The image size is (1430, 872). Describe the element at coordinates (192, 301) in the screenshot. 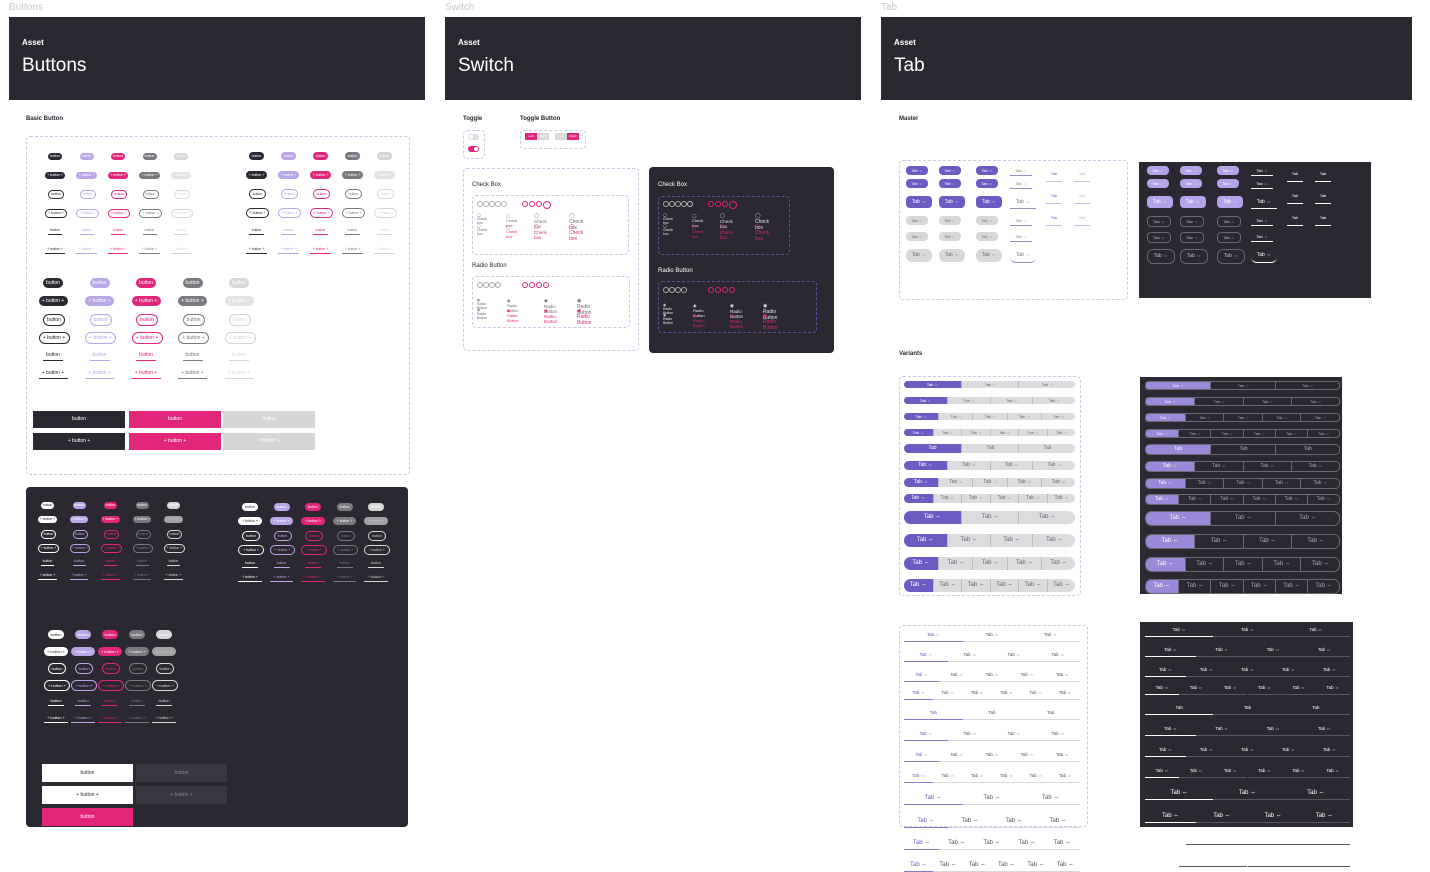

I see `button-fill-3: + button +` at that location.